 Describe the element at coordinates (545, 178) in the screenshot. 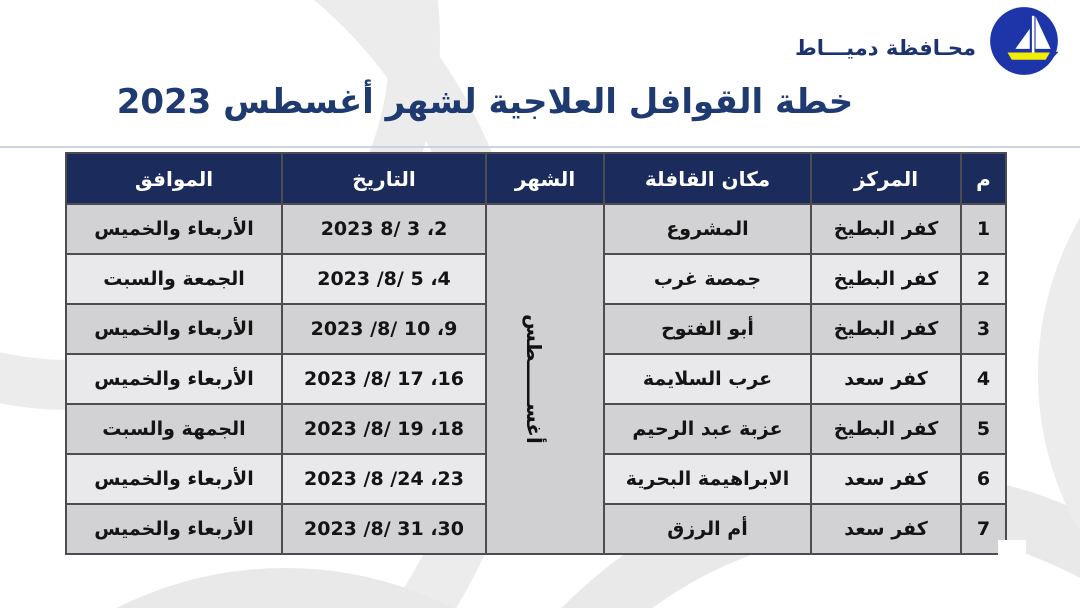

I see `header-month: الشهر` at that location.